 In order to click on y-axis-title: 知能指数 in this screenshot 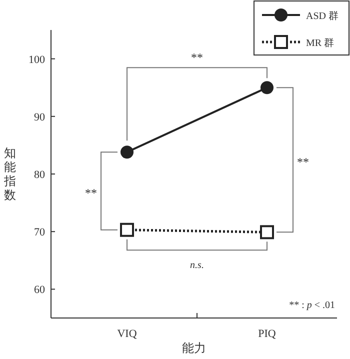, I will do `click(9, 174)`.